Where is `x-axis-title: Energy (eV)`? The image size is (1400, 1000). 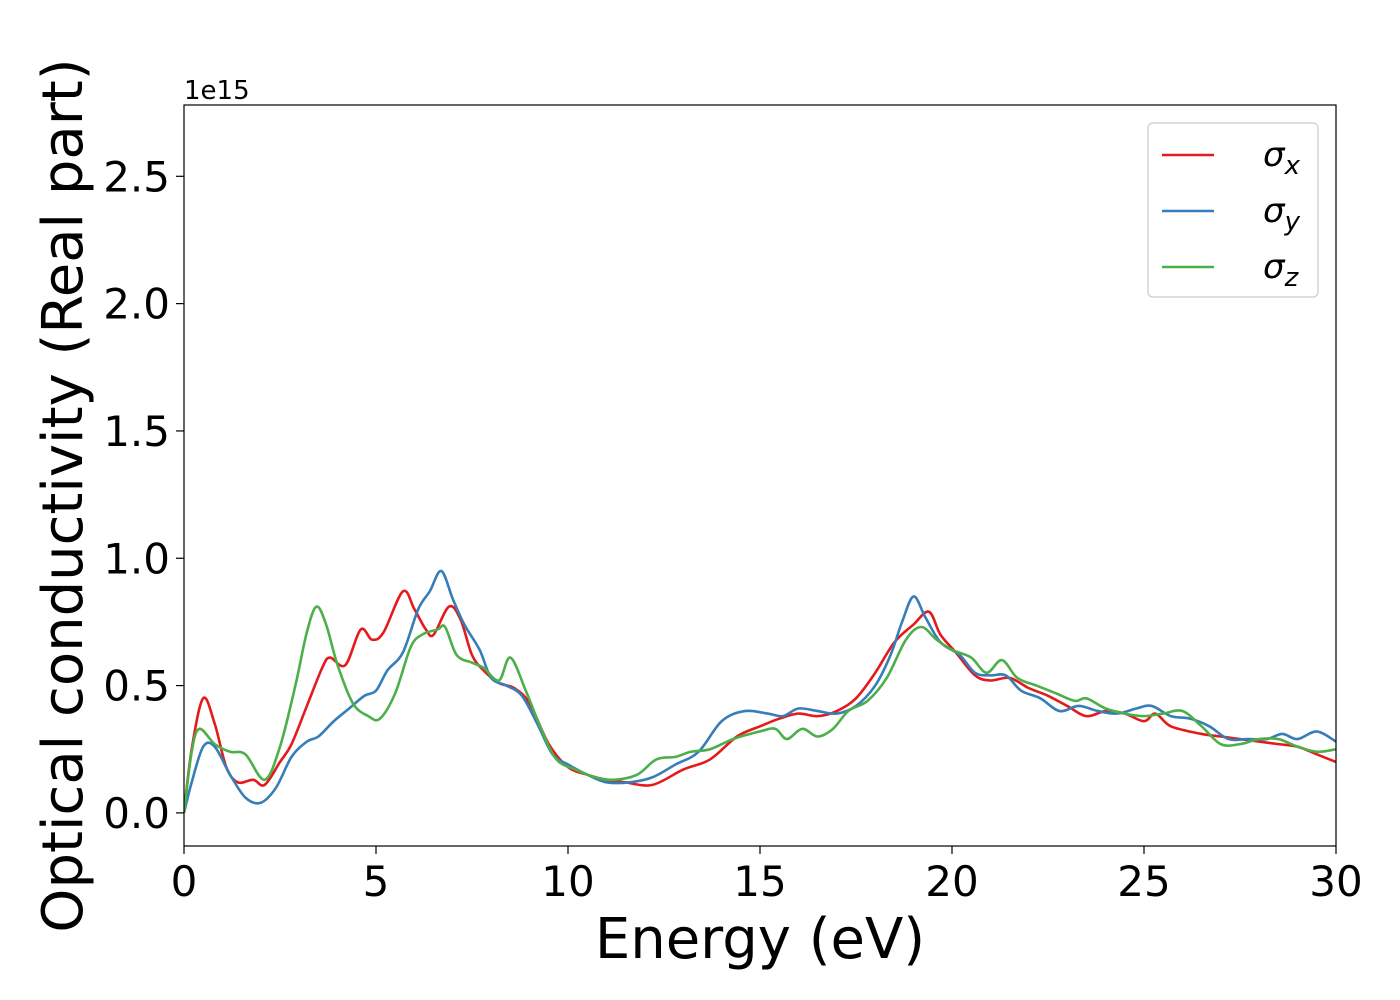
x-axis-title: Energy (eV) is located at coordinates (760, 939).